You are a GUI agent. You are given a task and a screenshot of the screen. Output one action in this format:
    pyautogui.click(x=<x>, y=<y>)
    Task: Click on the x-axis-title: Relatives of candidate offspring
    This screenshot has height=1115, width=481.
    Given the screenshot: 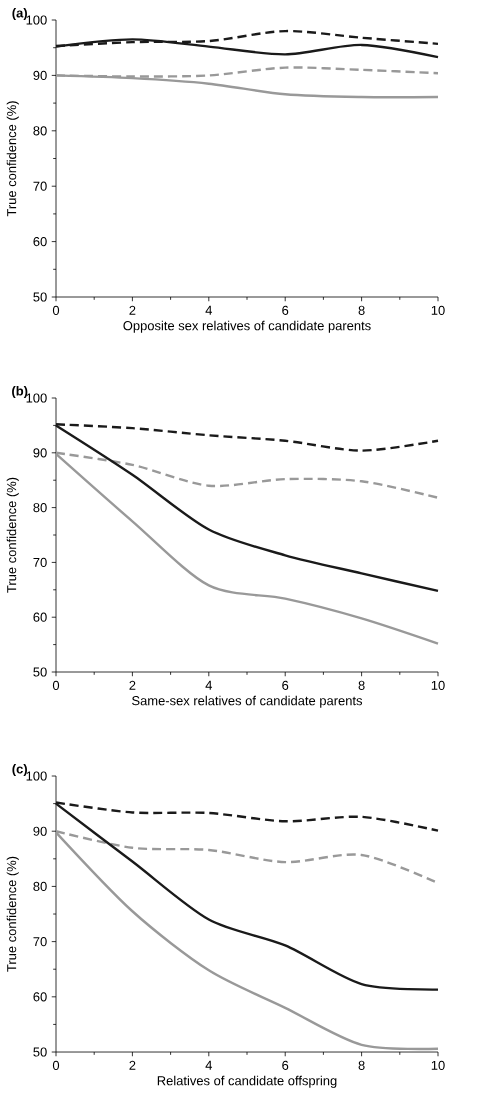 What is the action you would take?
    pyautogui.click(x=247, y=1081)
    